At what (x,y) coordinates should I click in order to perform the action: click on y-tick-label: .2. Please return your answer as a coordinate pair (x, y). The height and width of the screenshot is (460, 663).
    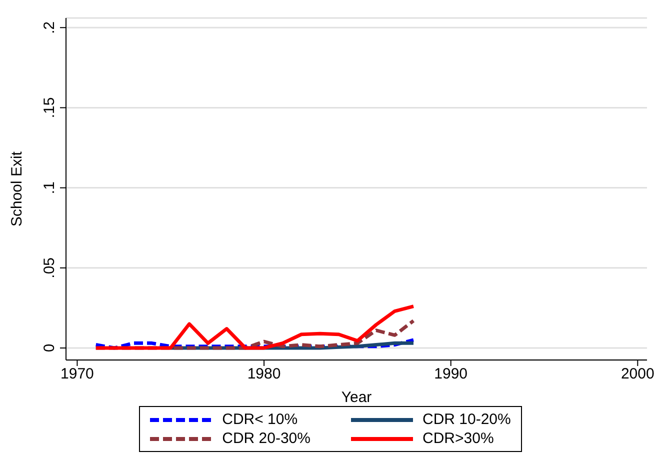
    Looking at the image, I should click on (49, 27).